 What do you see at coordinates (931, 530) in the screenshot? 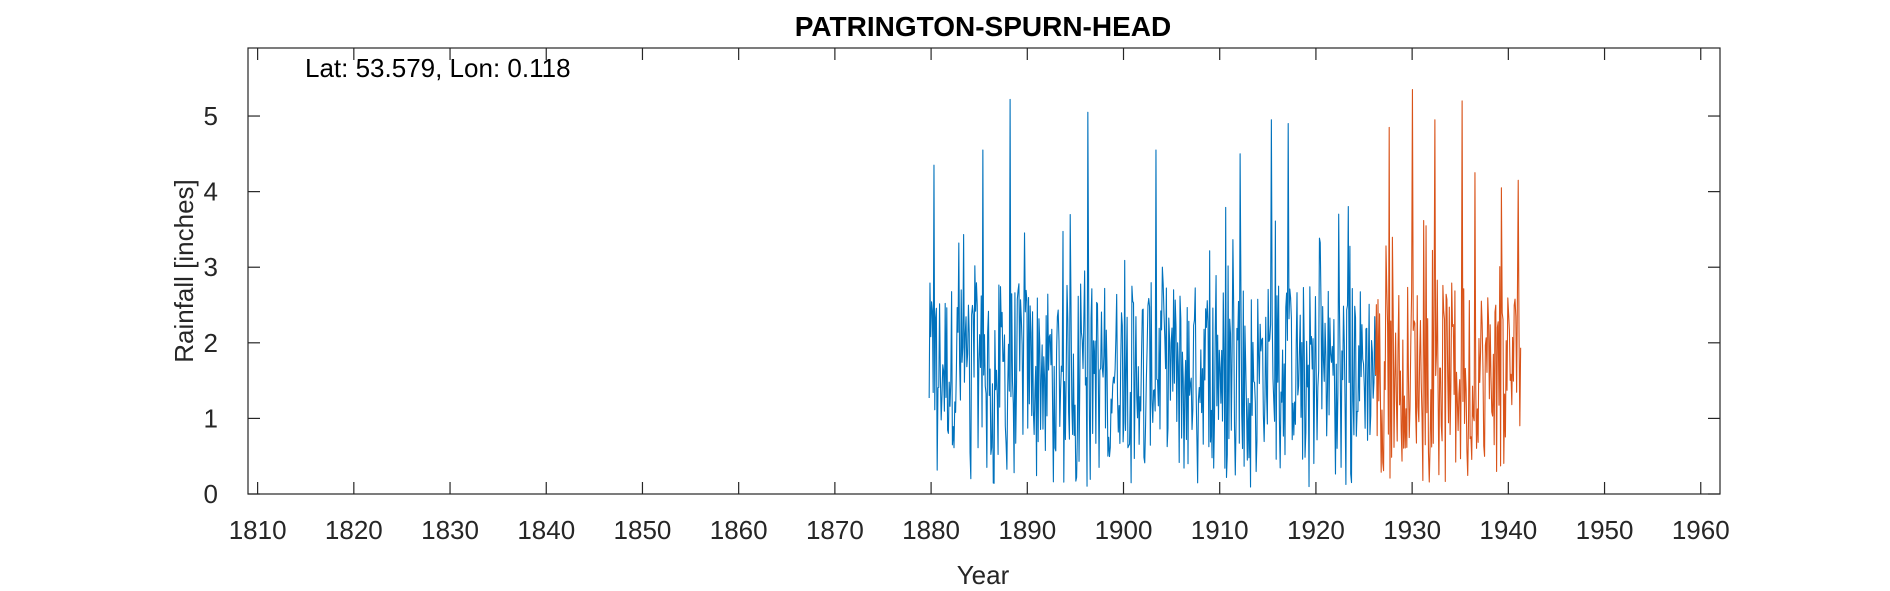
I see `x-tick-label: 1880` at bounding box center [931, 530].